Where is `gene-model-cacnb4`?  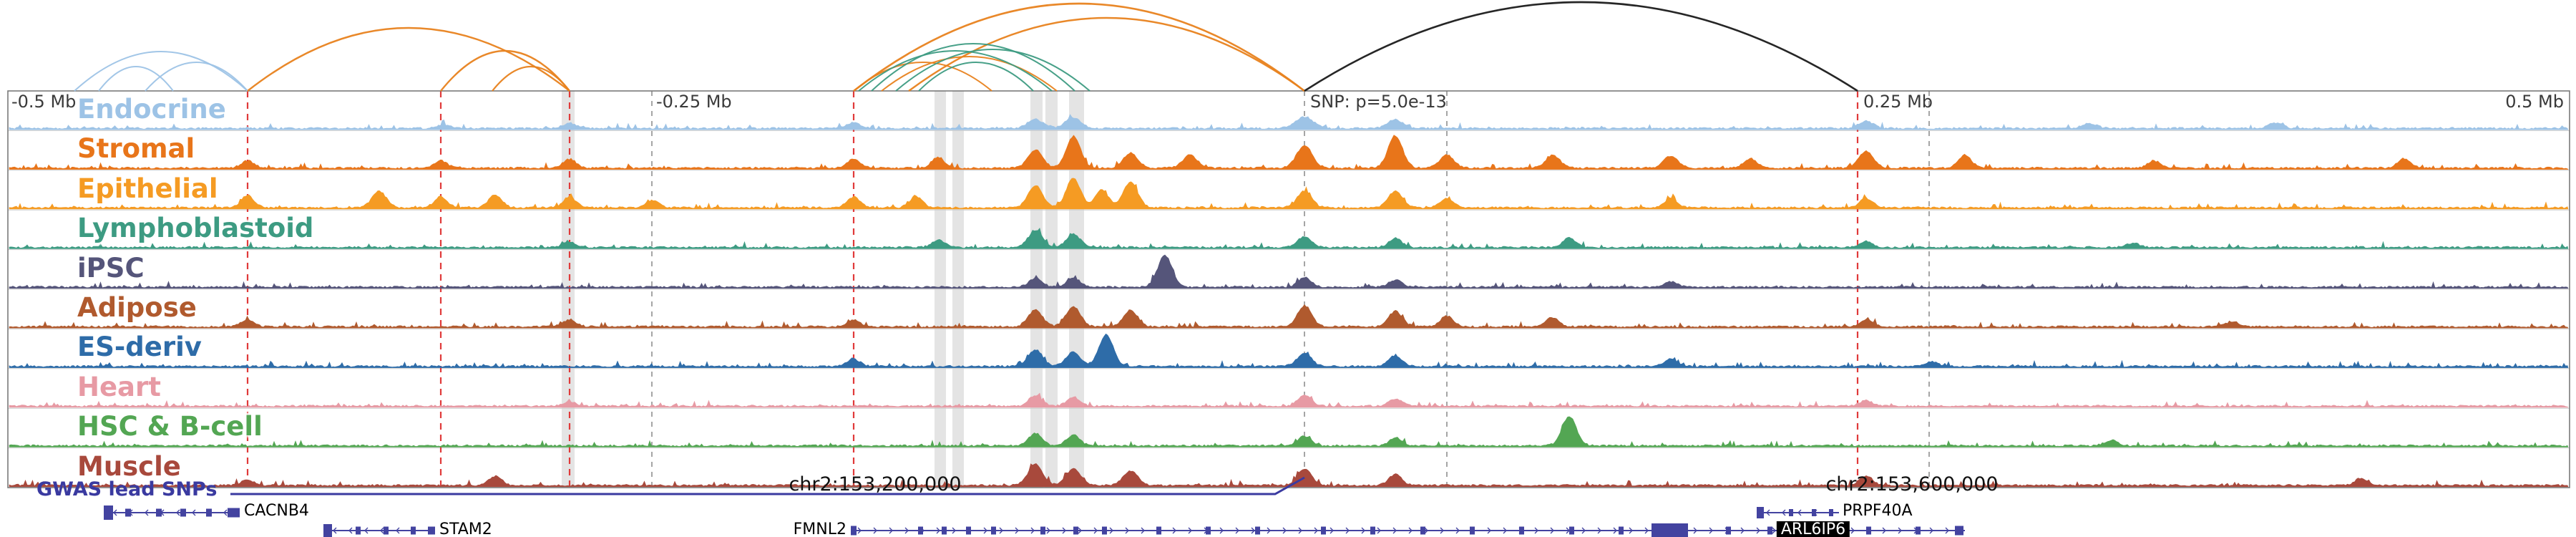
gene-model-cacnb4 is located at coordinates (172, 512).